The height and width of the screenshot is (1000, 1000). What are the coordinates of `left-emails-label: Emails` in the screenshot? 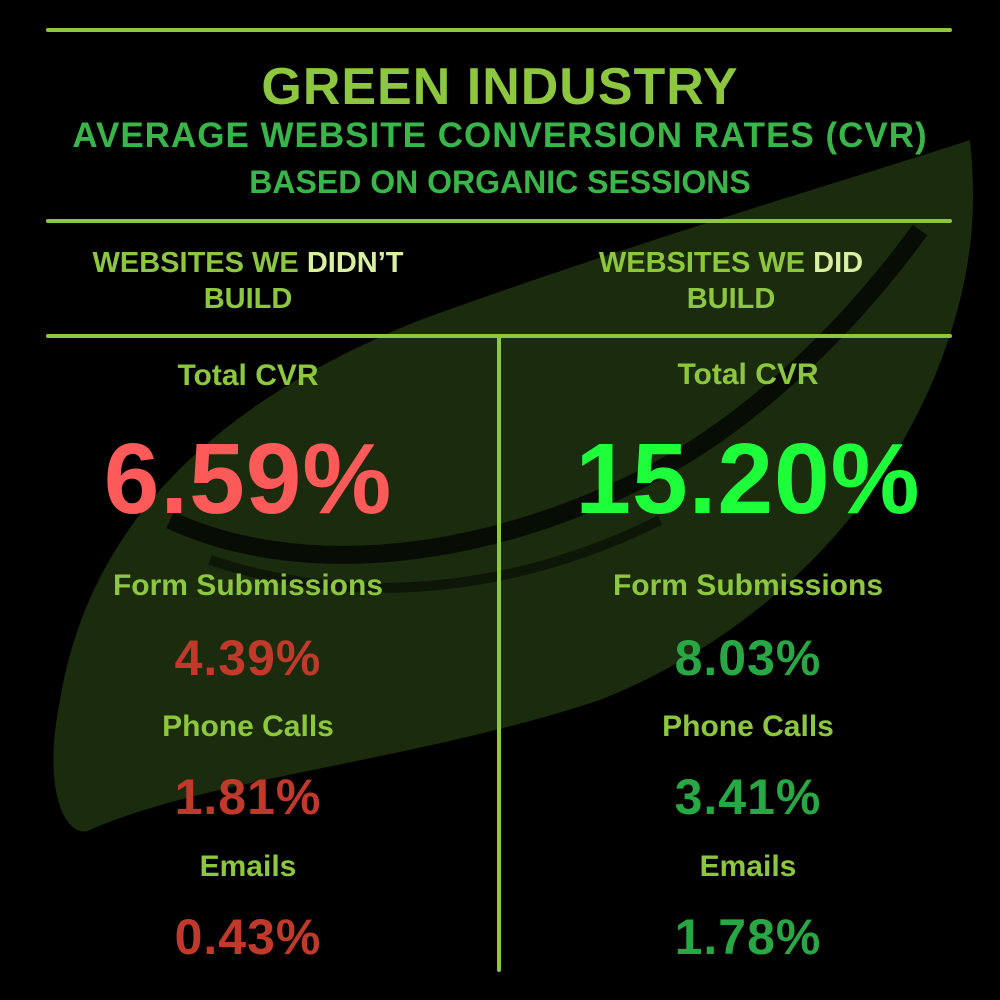 It's located at (248, 866).